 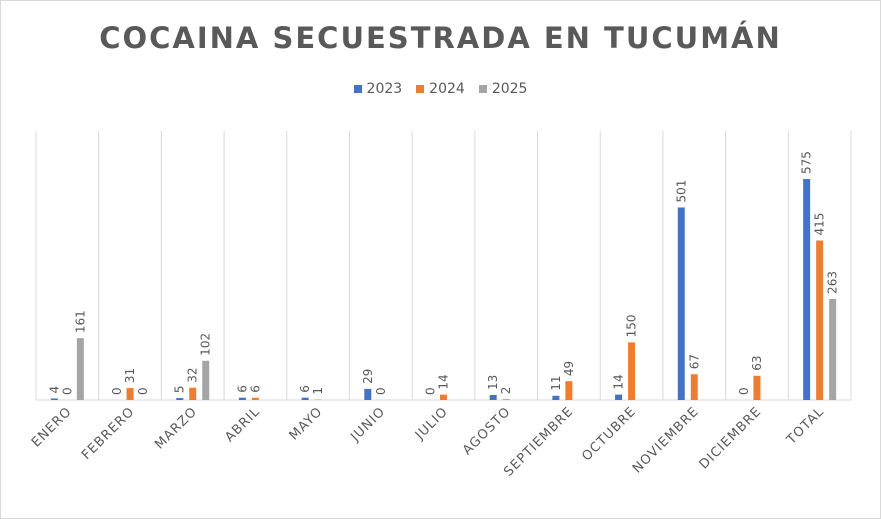 I want to click on chart-title: COCAINA SECUESTRADA EN TUCUMÁN, so click(x=440, y=38).